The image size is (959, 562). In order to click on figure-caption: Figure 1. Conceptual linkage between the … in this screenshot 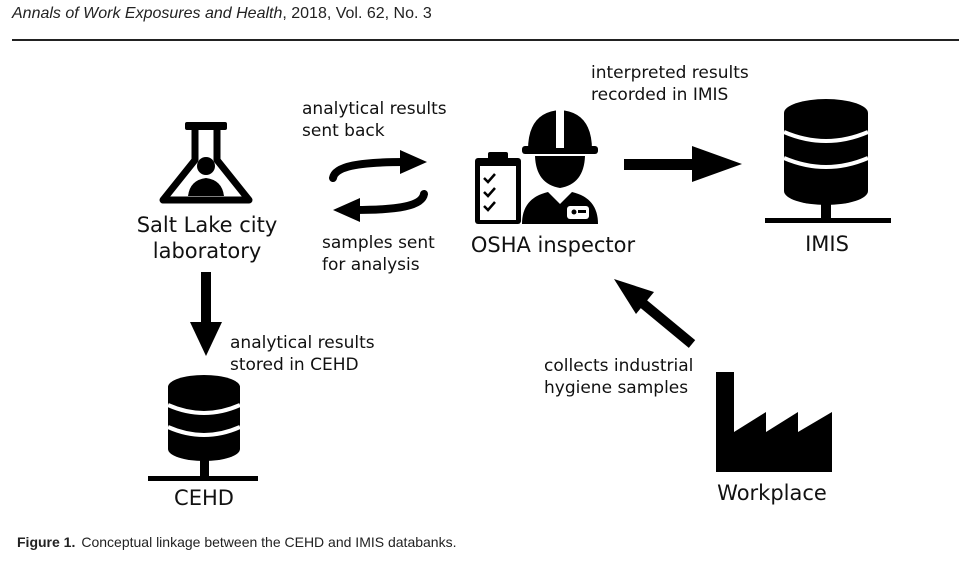, I will do `click(236, 542)`.